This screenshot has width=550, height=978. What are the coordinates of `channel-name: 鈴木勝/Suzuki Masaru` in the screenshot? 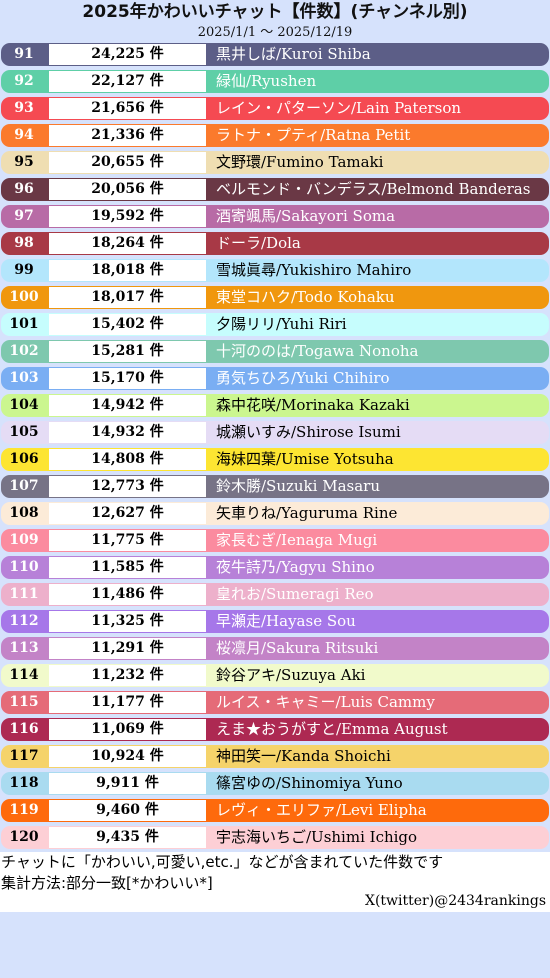 It's located at (298, 486).